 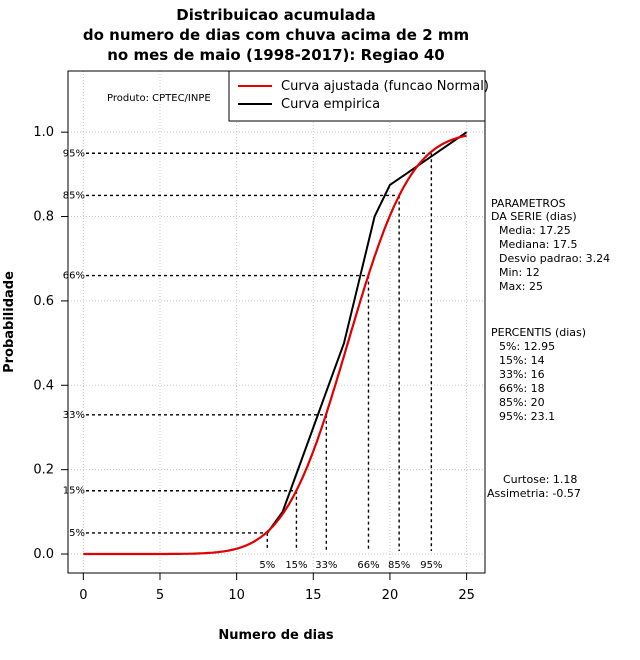 What do you see at coordinates (527, 416) in the screenshot?
I see `percentil-95: 95%: 23.1` at bounding box center [527, 416].